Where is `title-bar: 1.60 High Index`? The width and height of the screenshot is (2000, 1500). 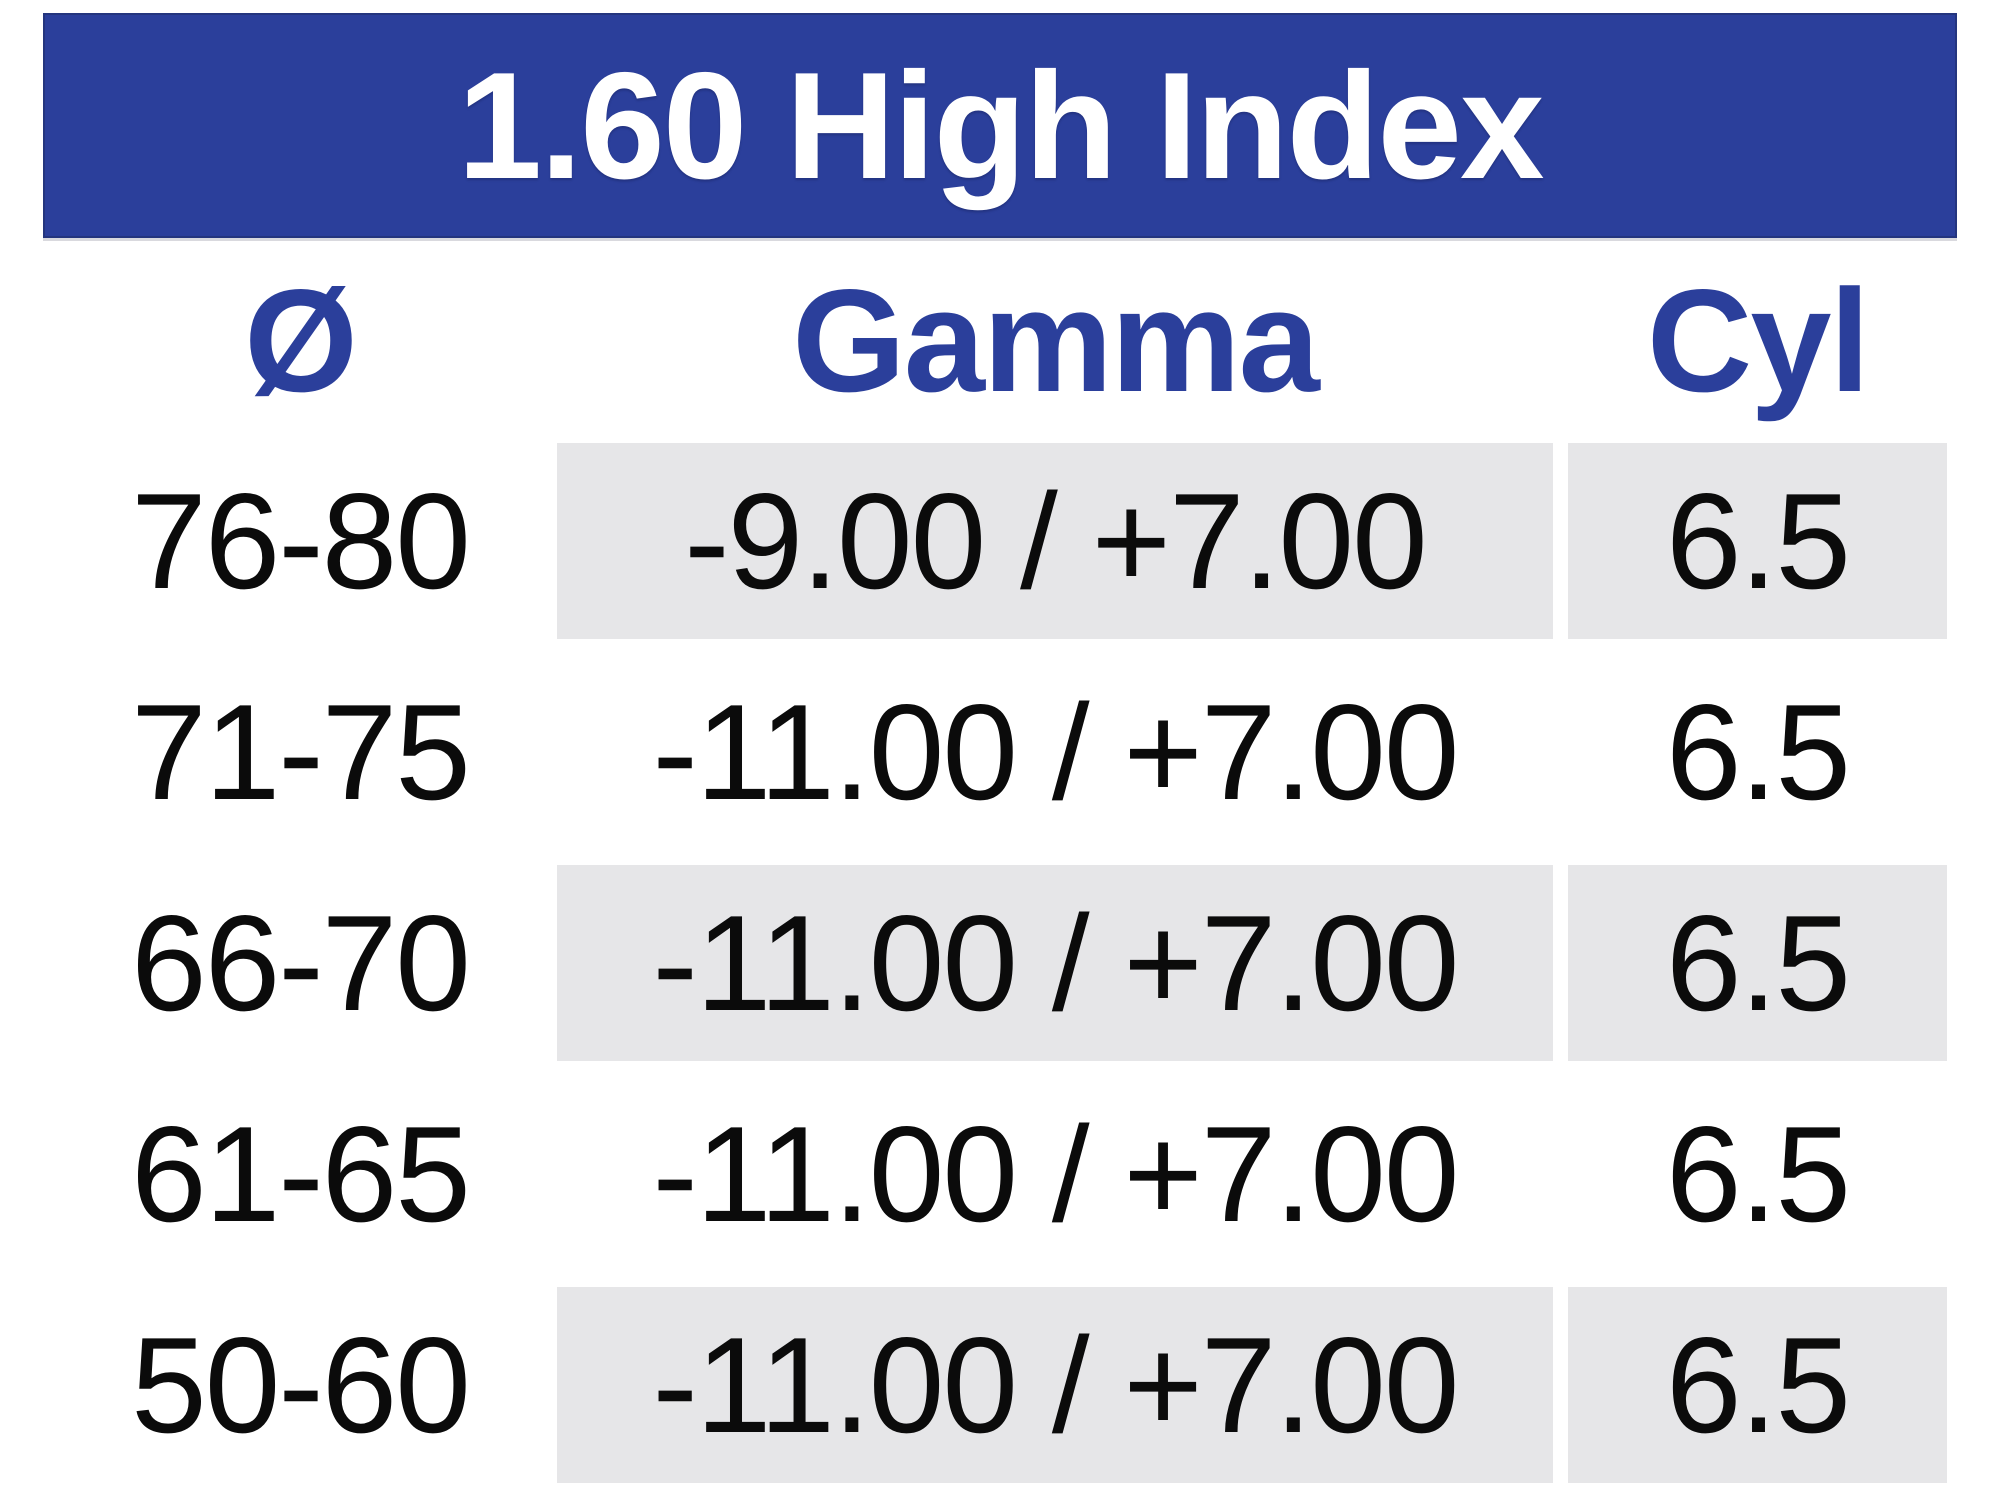 title-bar: 1.60 High Index is located at coordinates (1000, 125).